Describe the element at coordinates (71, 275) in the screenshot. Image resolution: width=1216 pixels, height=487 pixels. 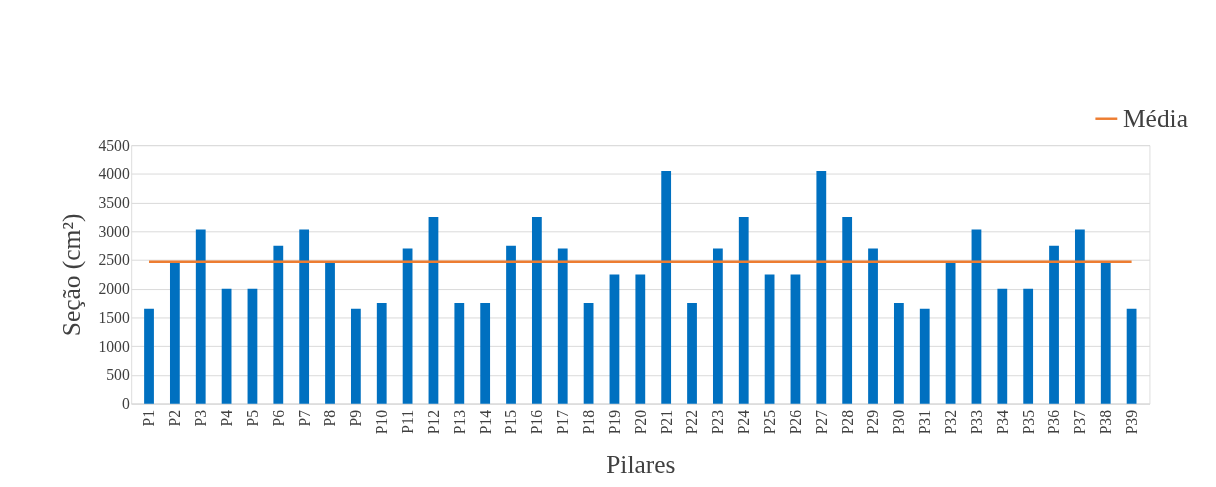
I see `y-axis-title: Seção (cm²)` at that location.